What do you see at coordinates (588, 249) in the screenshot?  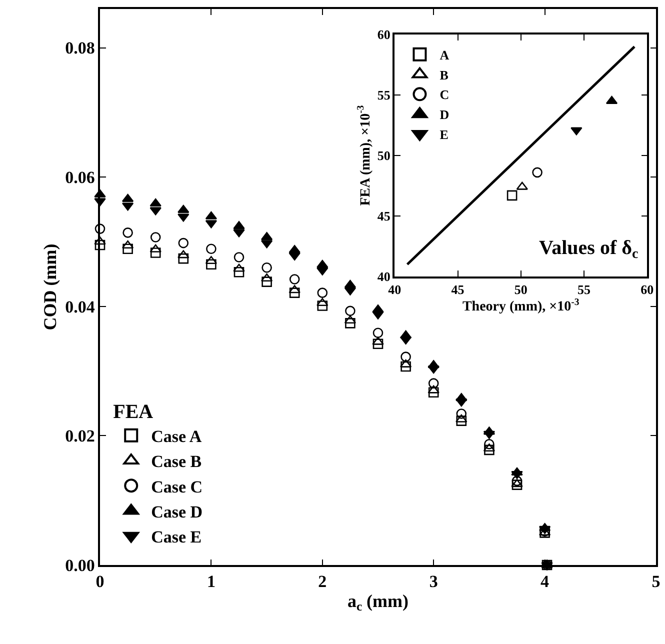 I see `annotation: Values of δ$_{c}$` at bounding box center [588, 249].